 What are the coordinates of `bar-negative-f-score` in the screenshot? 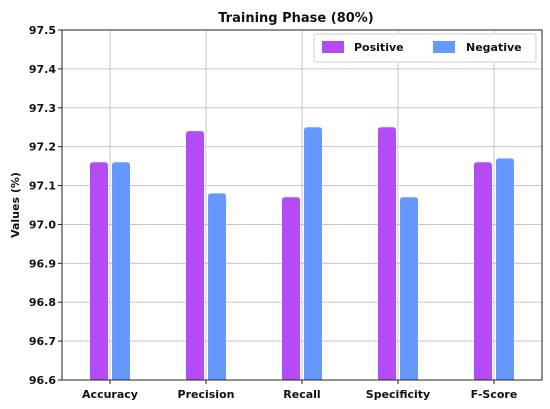 It's located at (505, 269).